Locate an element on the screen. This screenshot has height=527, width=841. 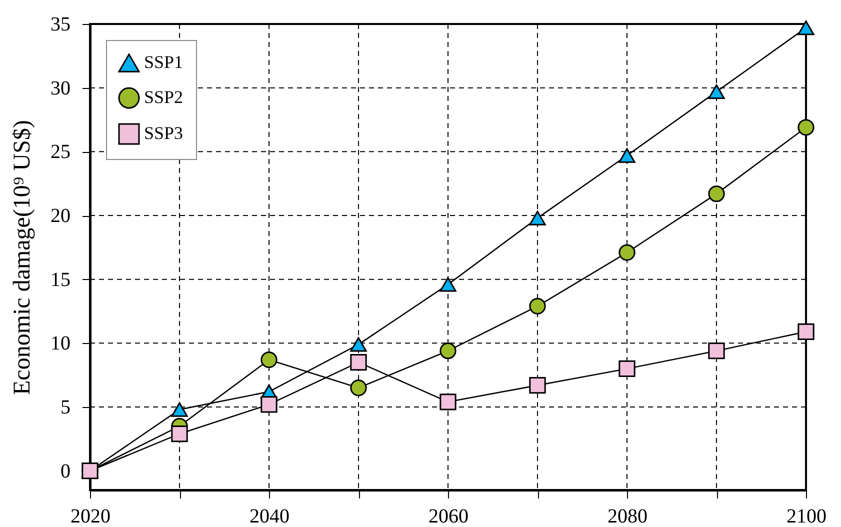
y-tick-label: 35 is located at coordinates (60, 25).